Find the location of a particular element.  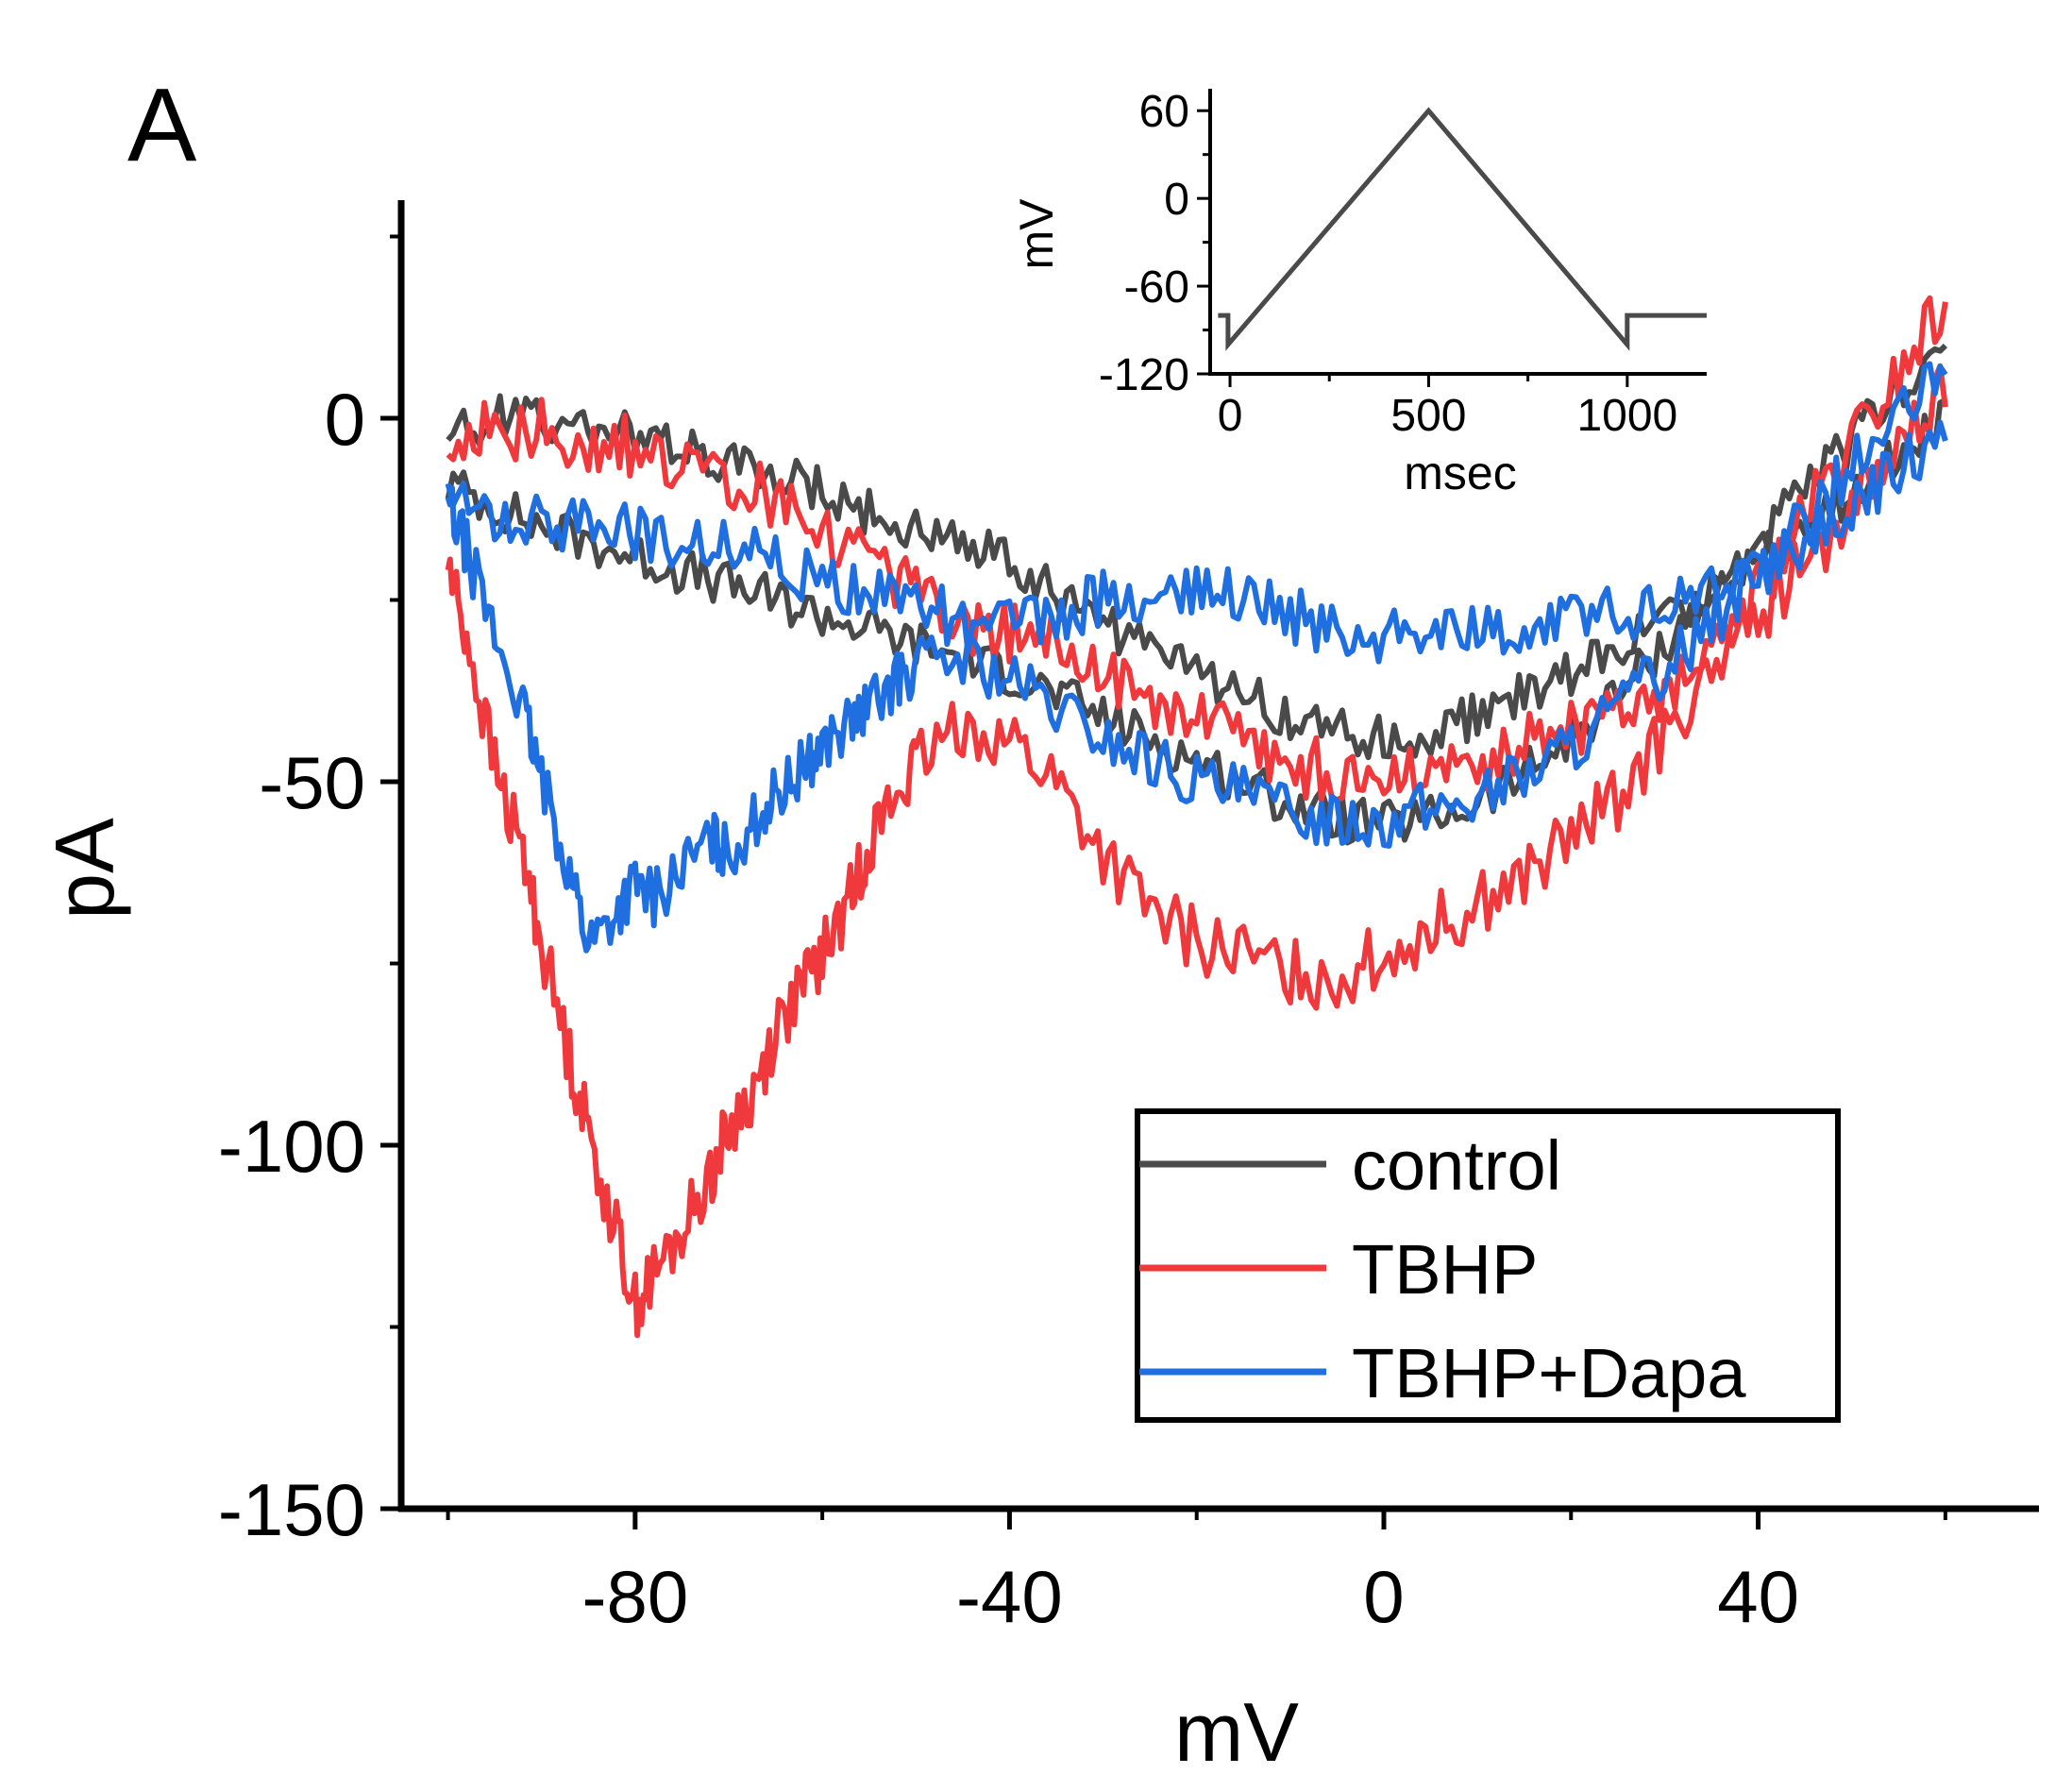

inset-y-ticks: 60 0 -60 -120 is located at coordinates (1154, 243).